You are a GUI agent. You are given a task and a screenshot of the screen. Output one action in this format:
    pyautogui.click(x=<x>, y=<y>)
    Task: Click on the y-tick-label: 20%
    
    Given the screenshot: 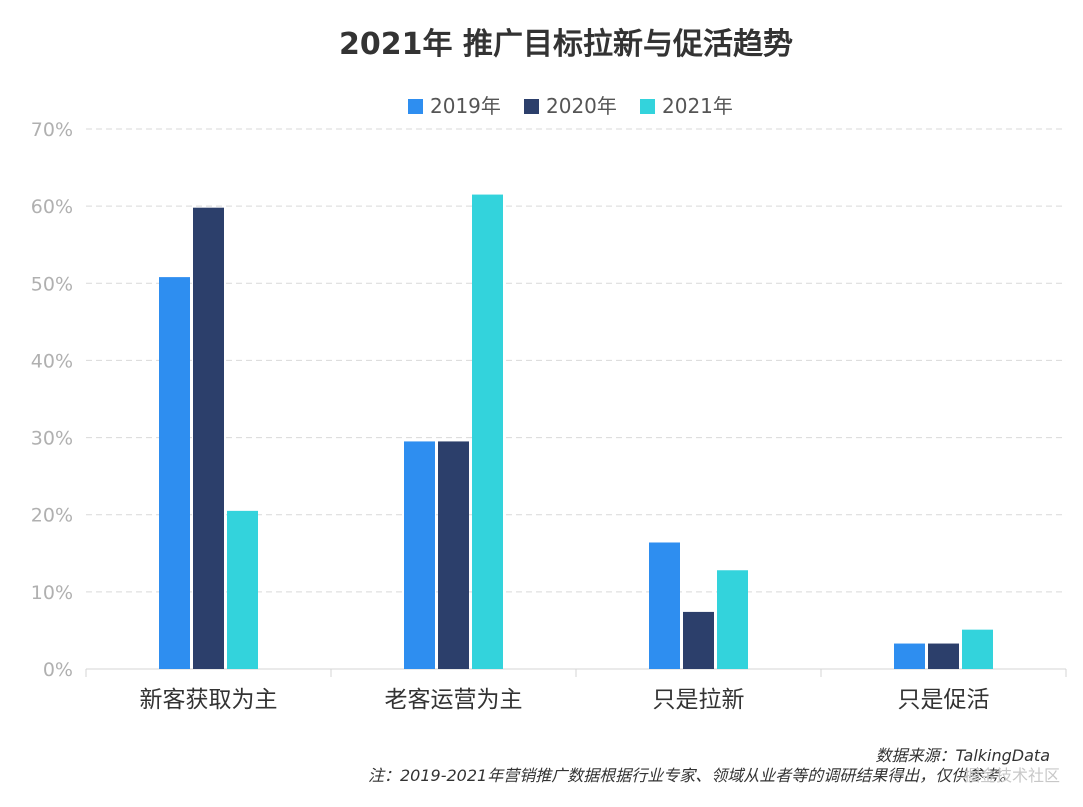 What is the action you would take?
    pyautogui.click(x=52, y=516)
    